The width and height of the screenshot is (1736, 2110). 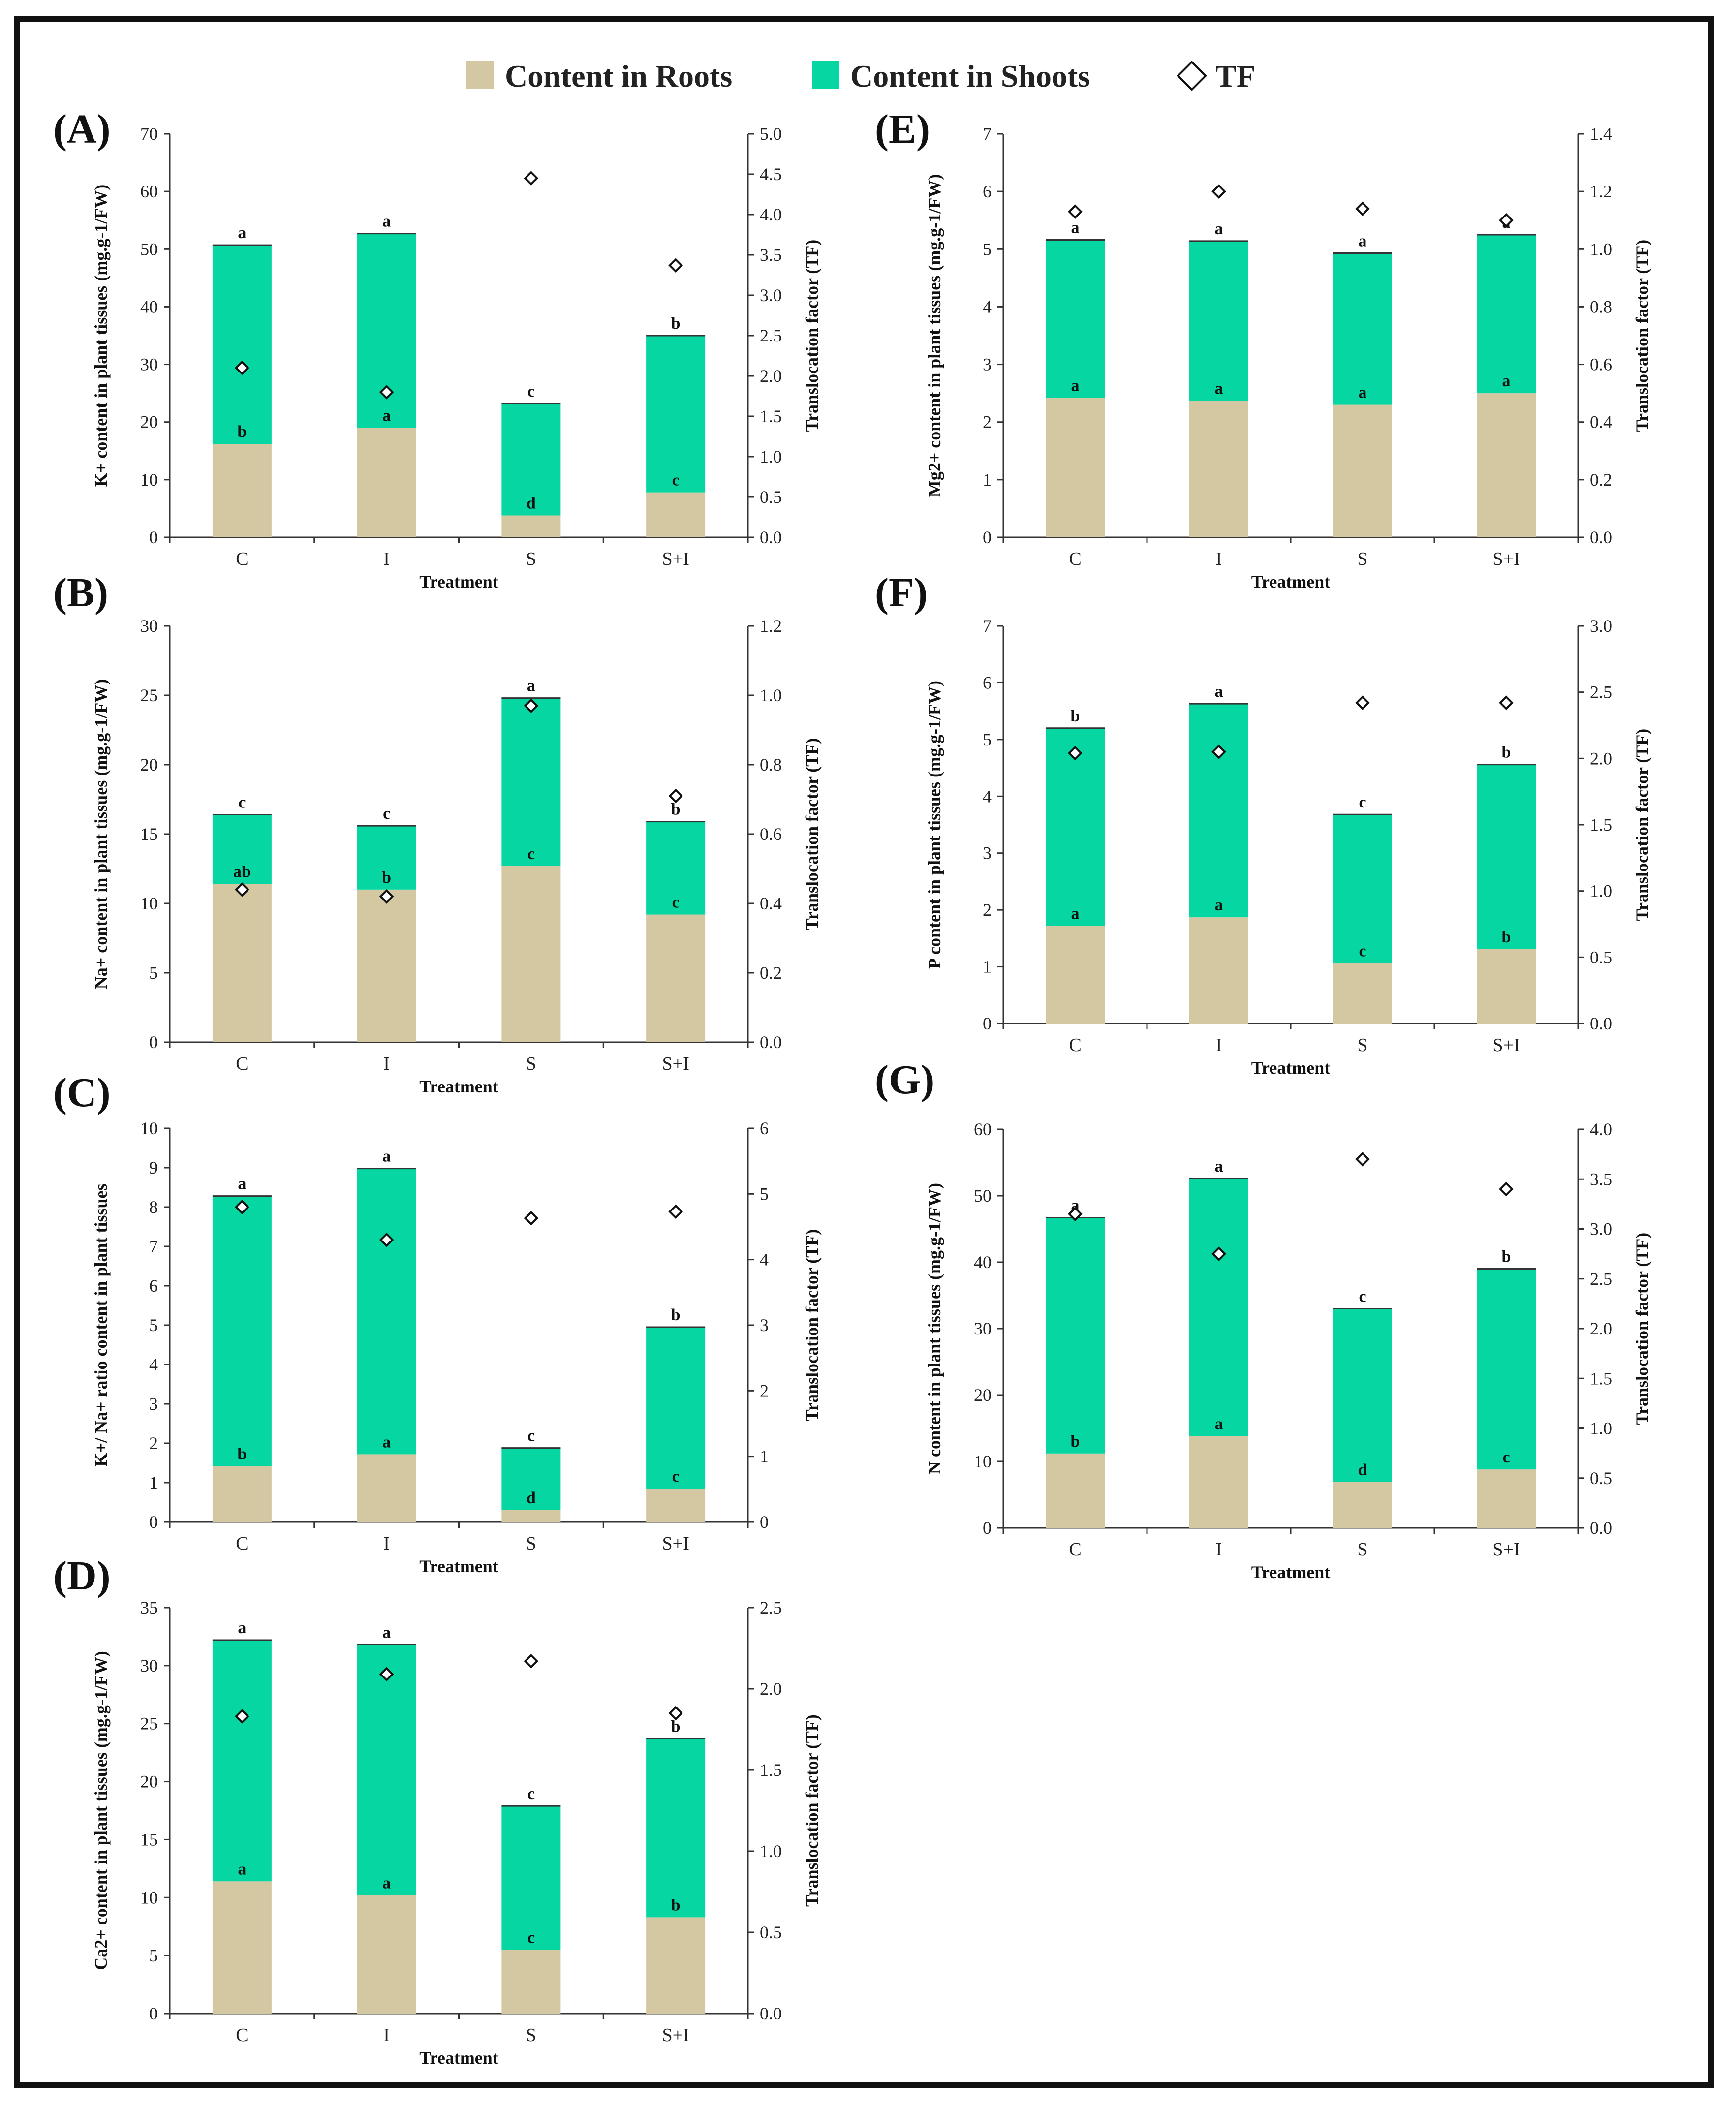 What do you see at coordinates (1601, 1229) in the screenshot?
I see `y2-tick-label: 3.0` at bounding box center [1601, 1229].